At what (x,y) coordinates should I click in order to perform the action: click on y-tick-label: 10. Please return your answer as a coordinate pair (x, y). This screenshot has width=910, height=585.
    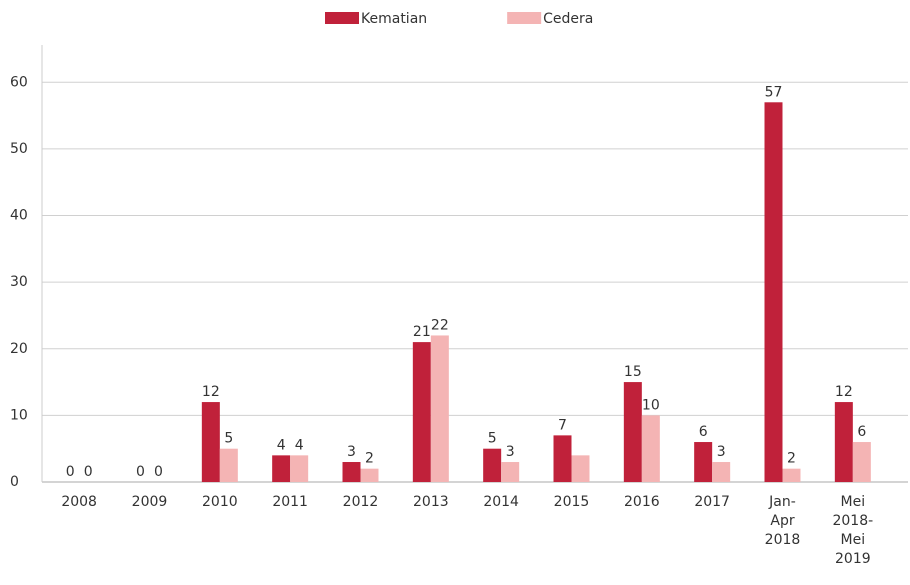
    Looking at the image, I should click on (19, 415).